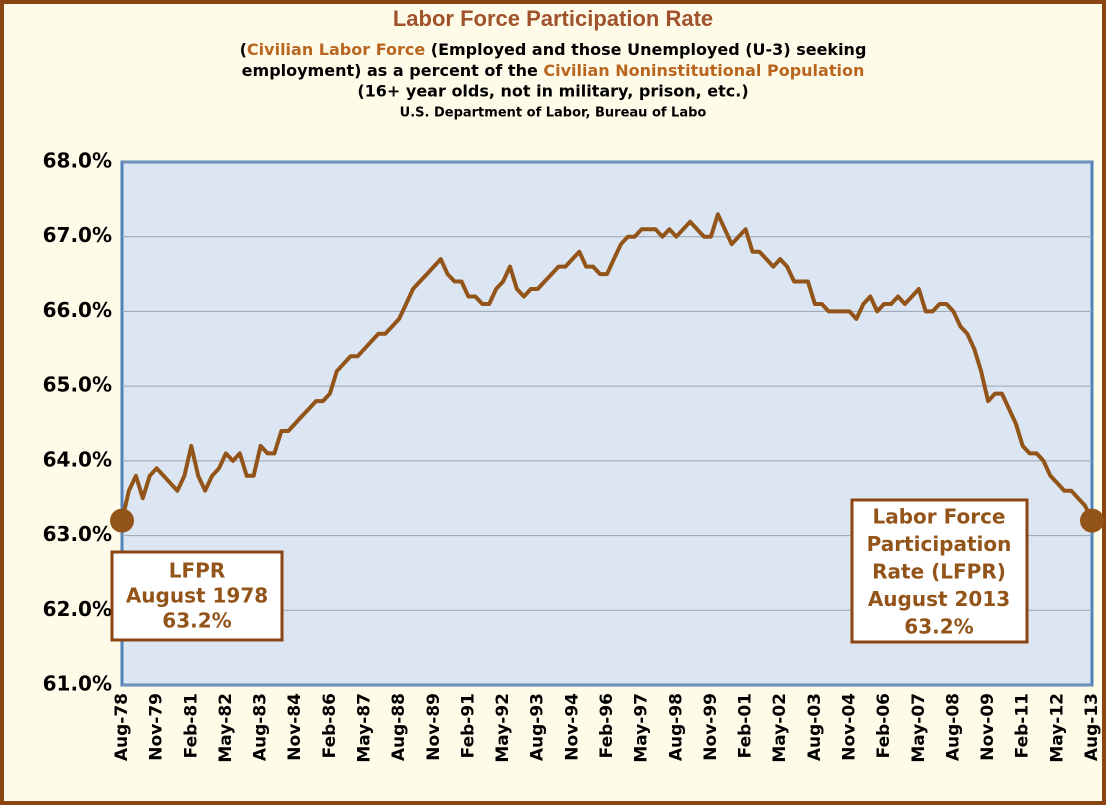 Image resolution: width=1106 pixels, height=805 pixels. I want to click on y-tick-label: 68.0%, so click(77, 161).